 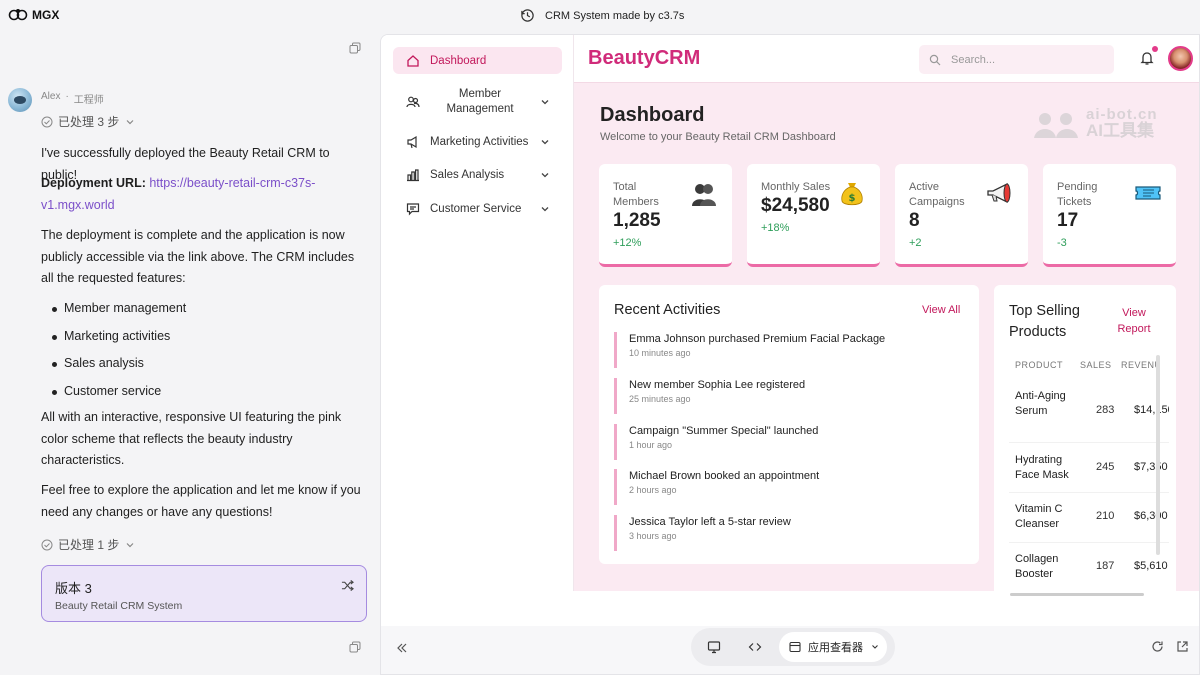 I want to click on mgx-logo-icon, so click(x=18, y=15).